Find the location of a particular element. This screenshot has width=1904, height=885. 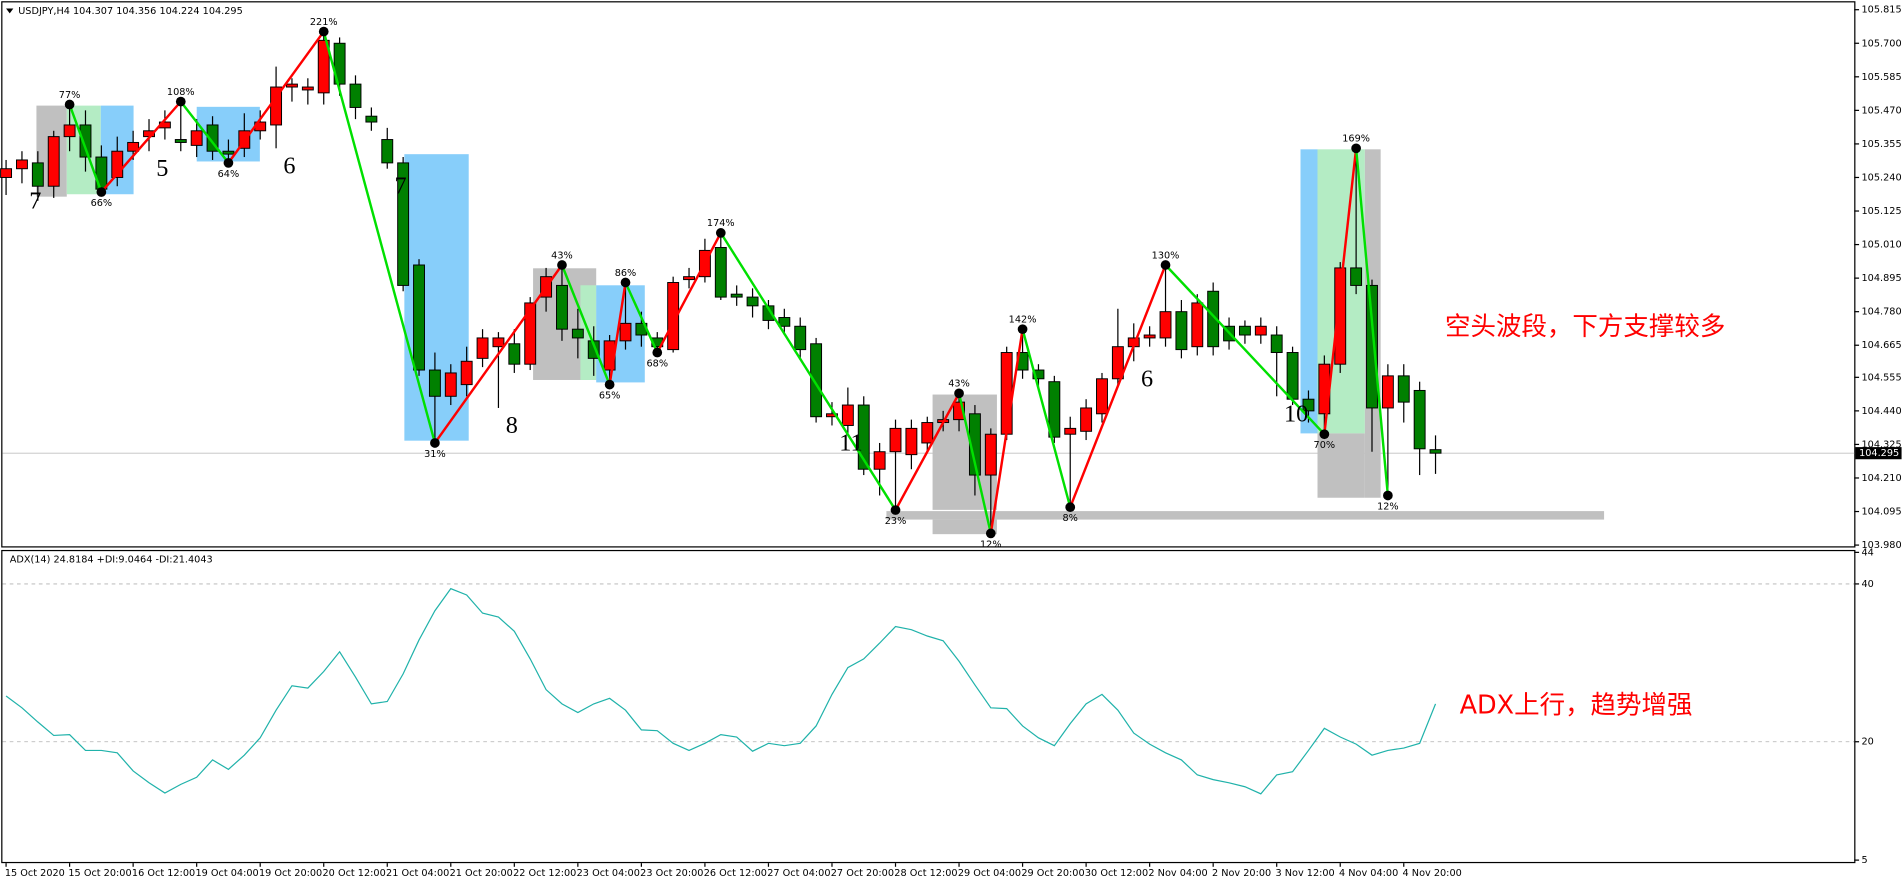

pivot-label: 64% is located at coordinates (229, 174).